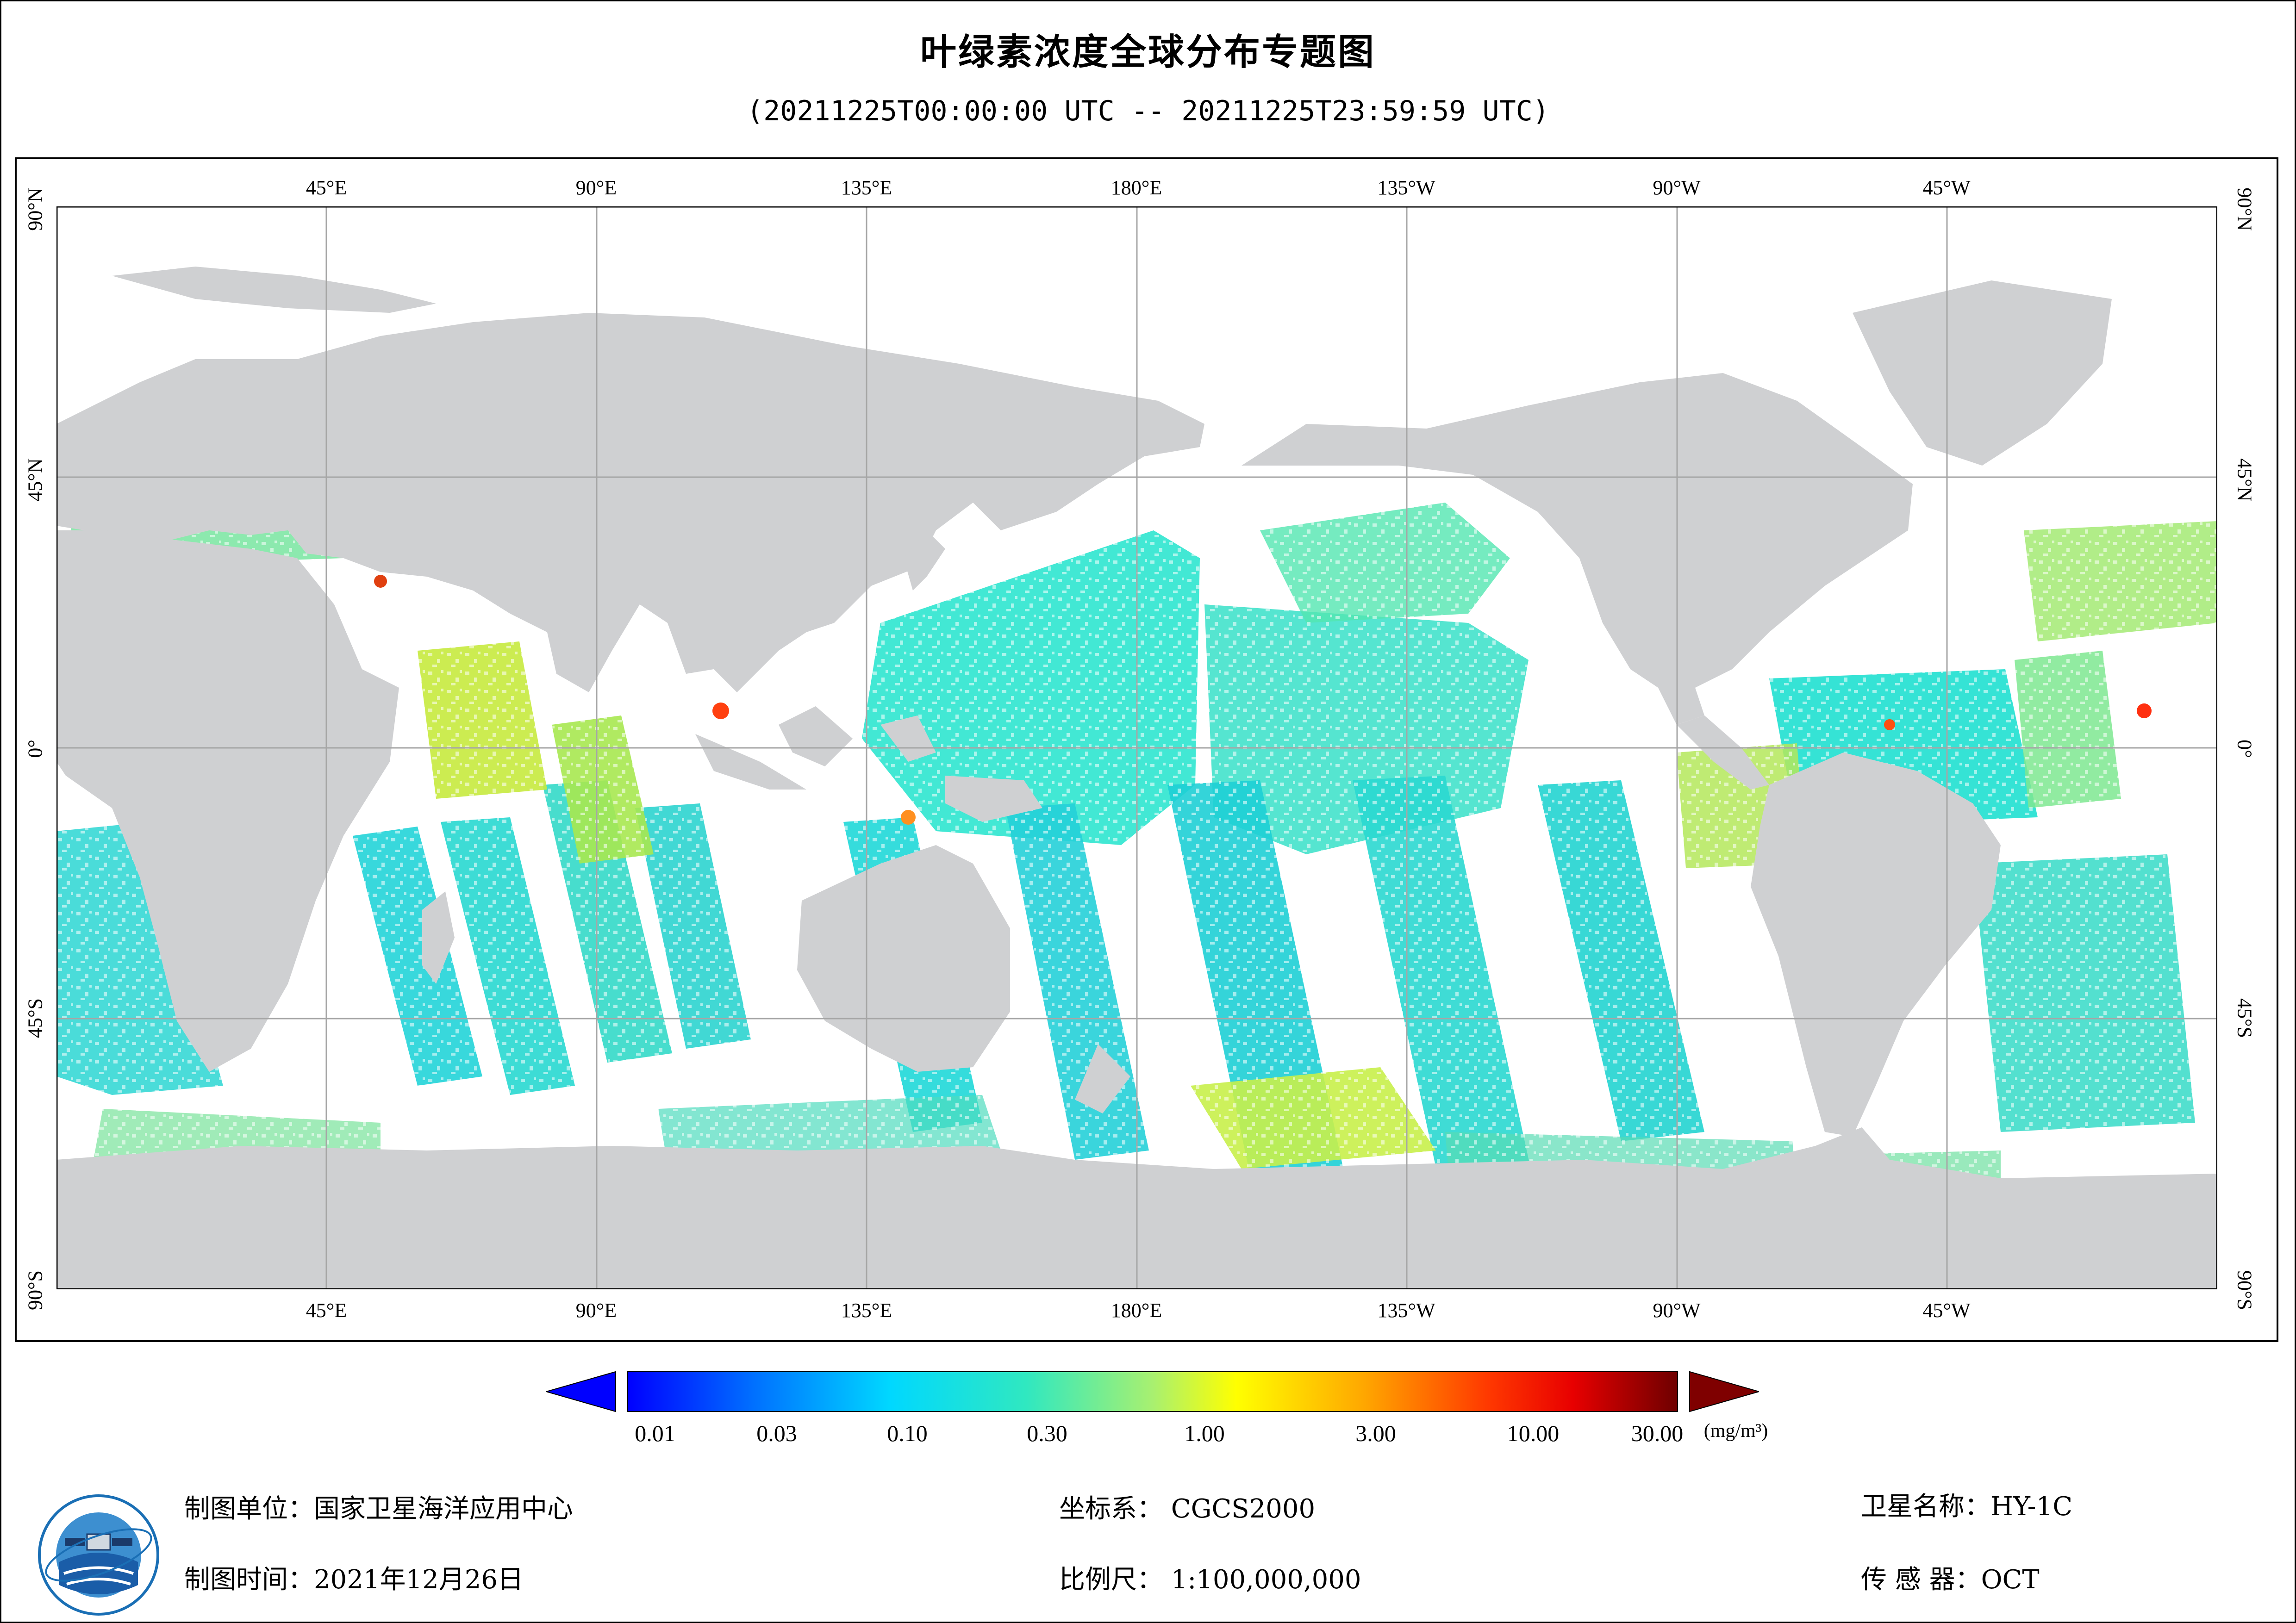 The image size is (2296, 1623). Describe the element at coordinates (35, 1290) in the screenshot. I see `lat-label-90s-left: 90°S` at that location.